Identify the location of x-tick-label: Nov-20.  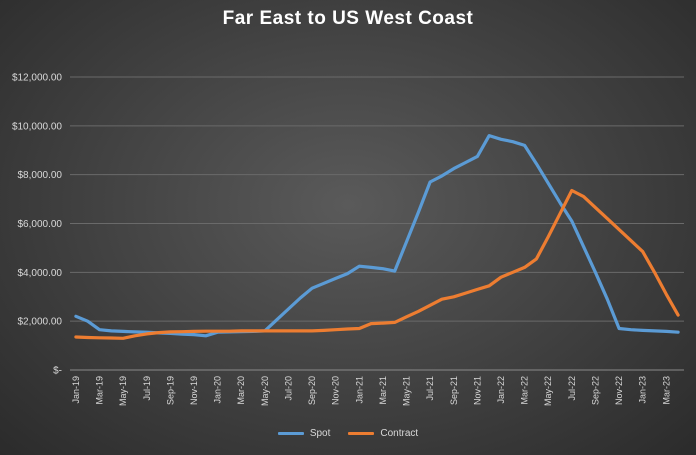
(336, 390).